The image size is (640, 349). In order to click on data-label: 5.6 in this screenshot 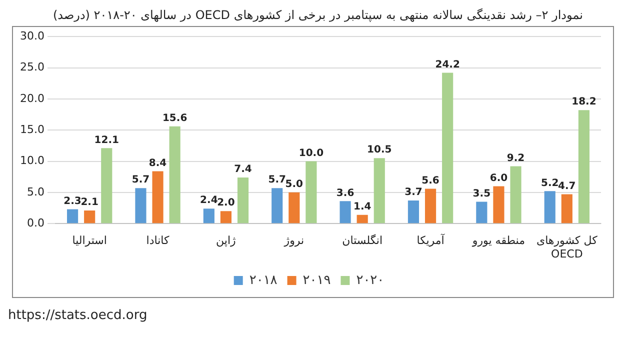, I will do `click(431, 180)`.